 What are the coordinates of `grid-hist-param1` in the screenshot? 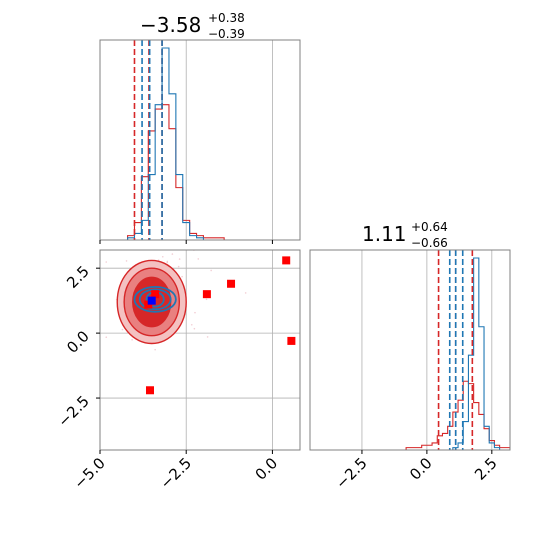 It's located at (427, 350).